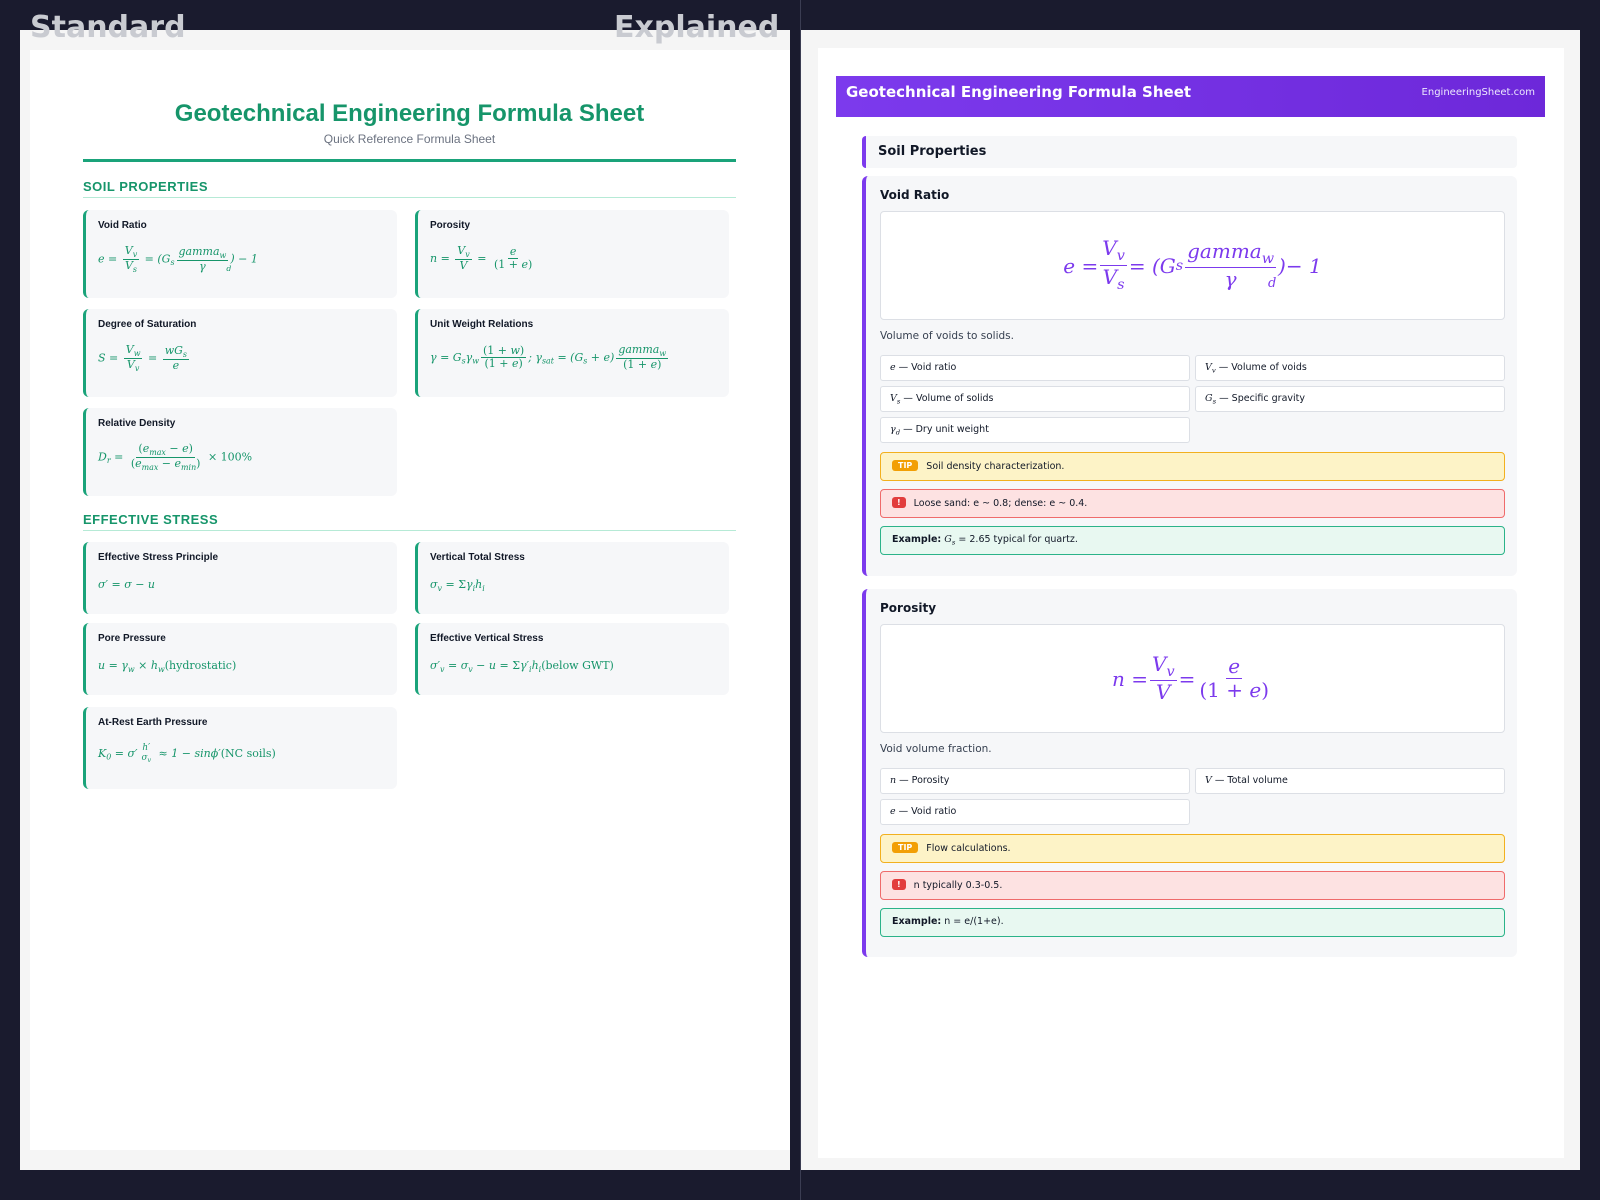 The height and width of the screenshot is (1200, 1600). What do you see at coordinates (947, 336) in the screenshot?
I see `formula-description: Volume of voids to solids.` at bounding box center [947, 336].